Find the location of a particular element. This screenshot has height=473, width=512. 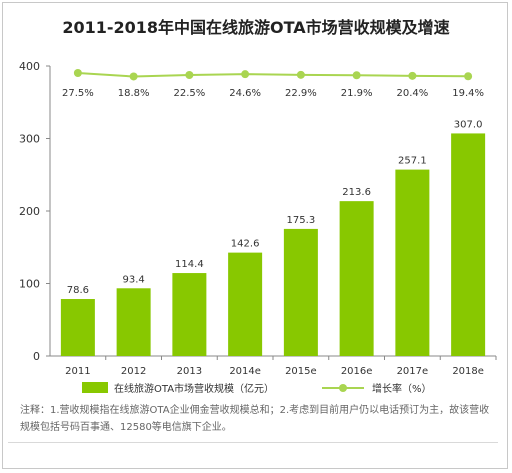

x-tick-label: 2014e is located at coordinates (245, 371).